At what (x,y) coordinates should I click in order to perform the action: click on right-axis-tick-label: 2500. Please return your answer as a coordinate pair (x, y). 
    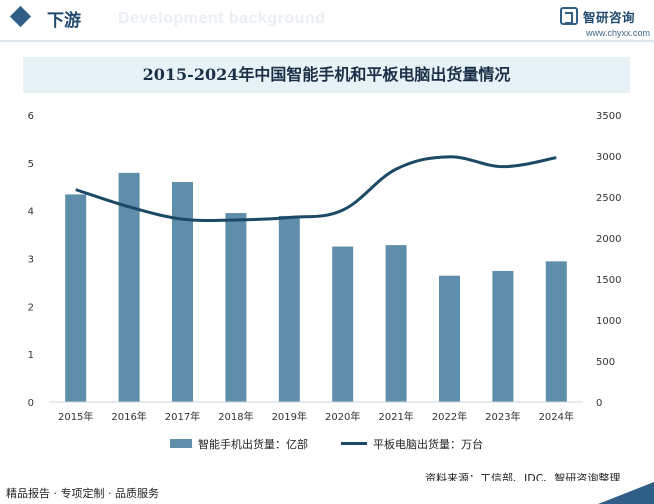
    Looking at the image, I should click on (608, 198).